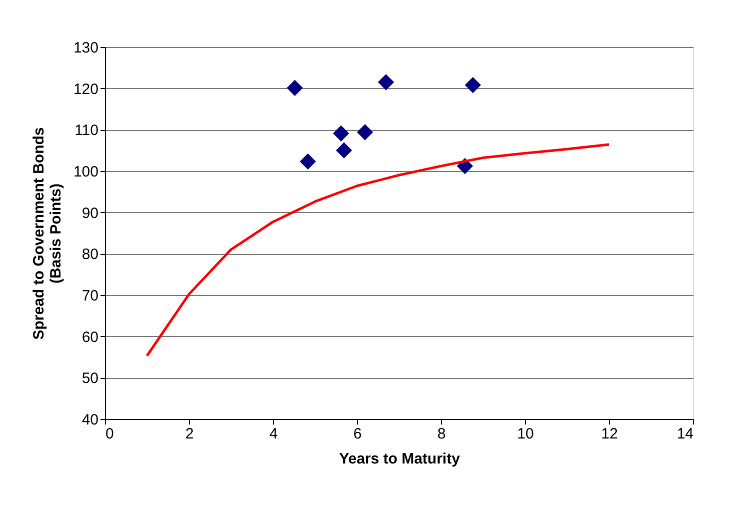  I want to click on x-tick-label: 4, so click(273, 434).